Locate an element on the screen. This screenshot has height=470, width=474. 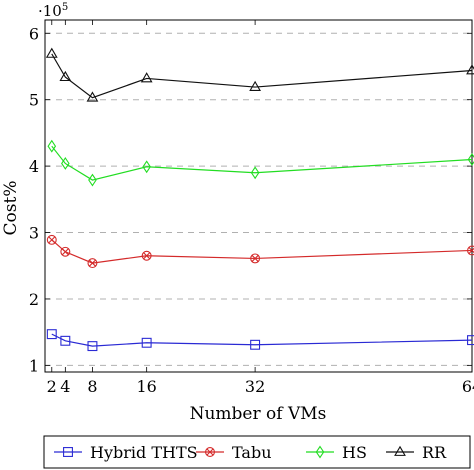
x-tick-label: 16 is located at coordinates (146, 386).